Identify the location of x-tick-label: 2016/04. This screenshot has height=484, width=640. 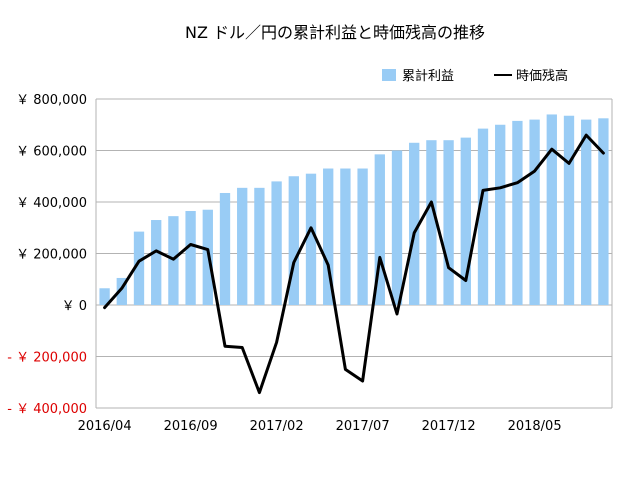
(105, 426).